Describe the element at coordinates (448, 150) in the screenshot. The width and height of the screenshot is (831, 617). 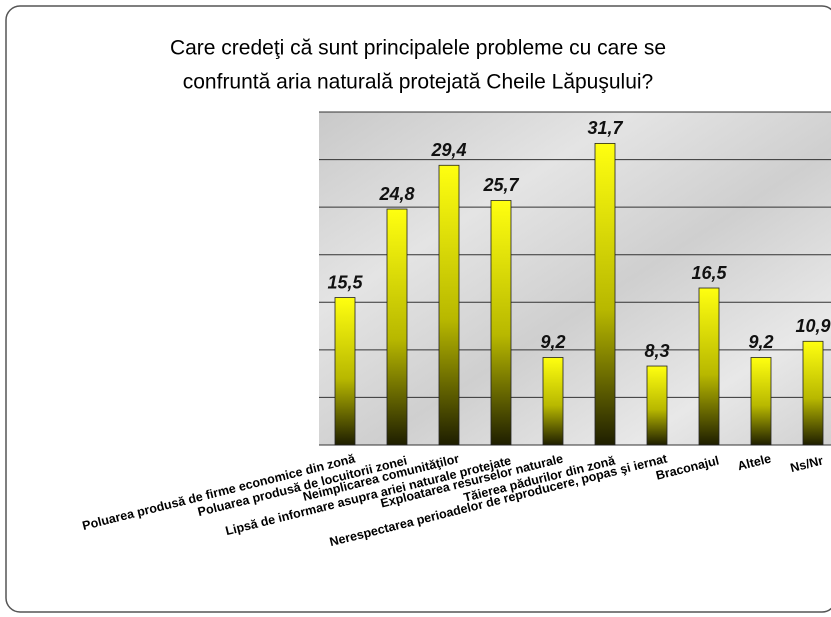
I see `data-label: 29,4` at that location.